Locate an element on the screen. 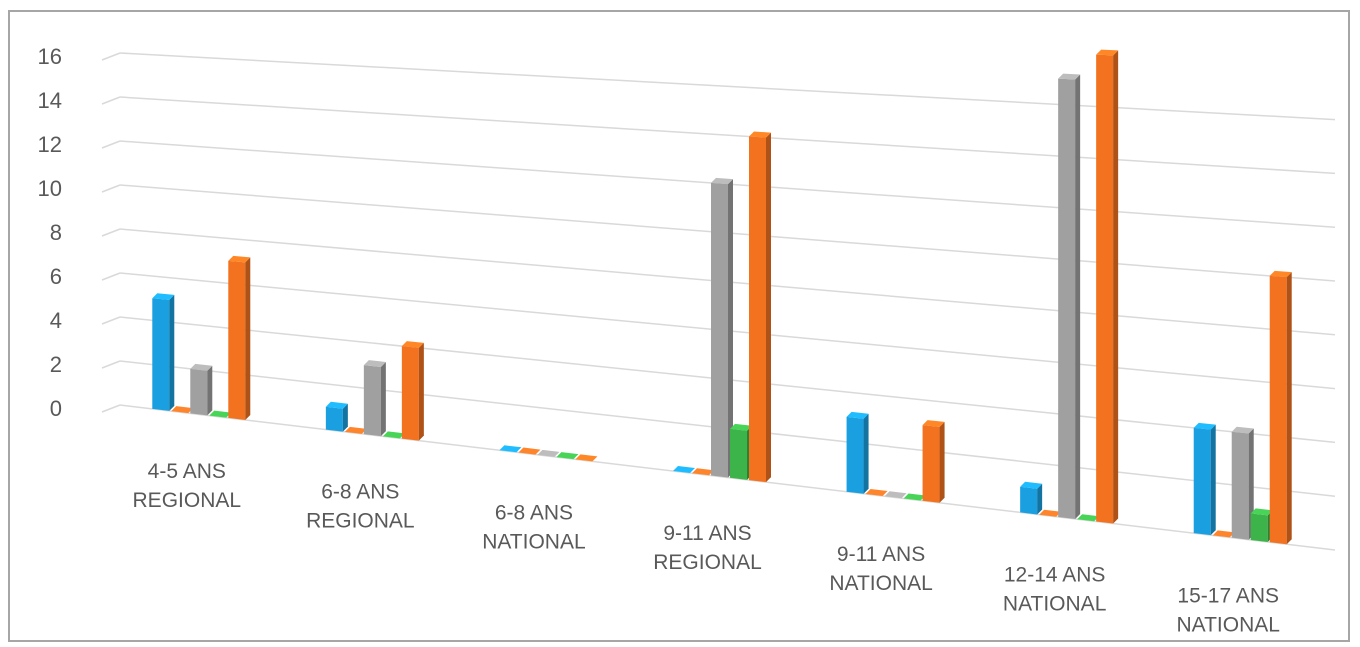 The height and width of the screenshot is (647, 1360). y-axis: 0 2 4 6 8 10 12 14 16 is located at coordinates (50, 232).